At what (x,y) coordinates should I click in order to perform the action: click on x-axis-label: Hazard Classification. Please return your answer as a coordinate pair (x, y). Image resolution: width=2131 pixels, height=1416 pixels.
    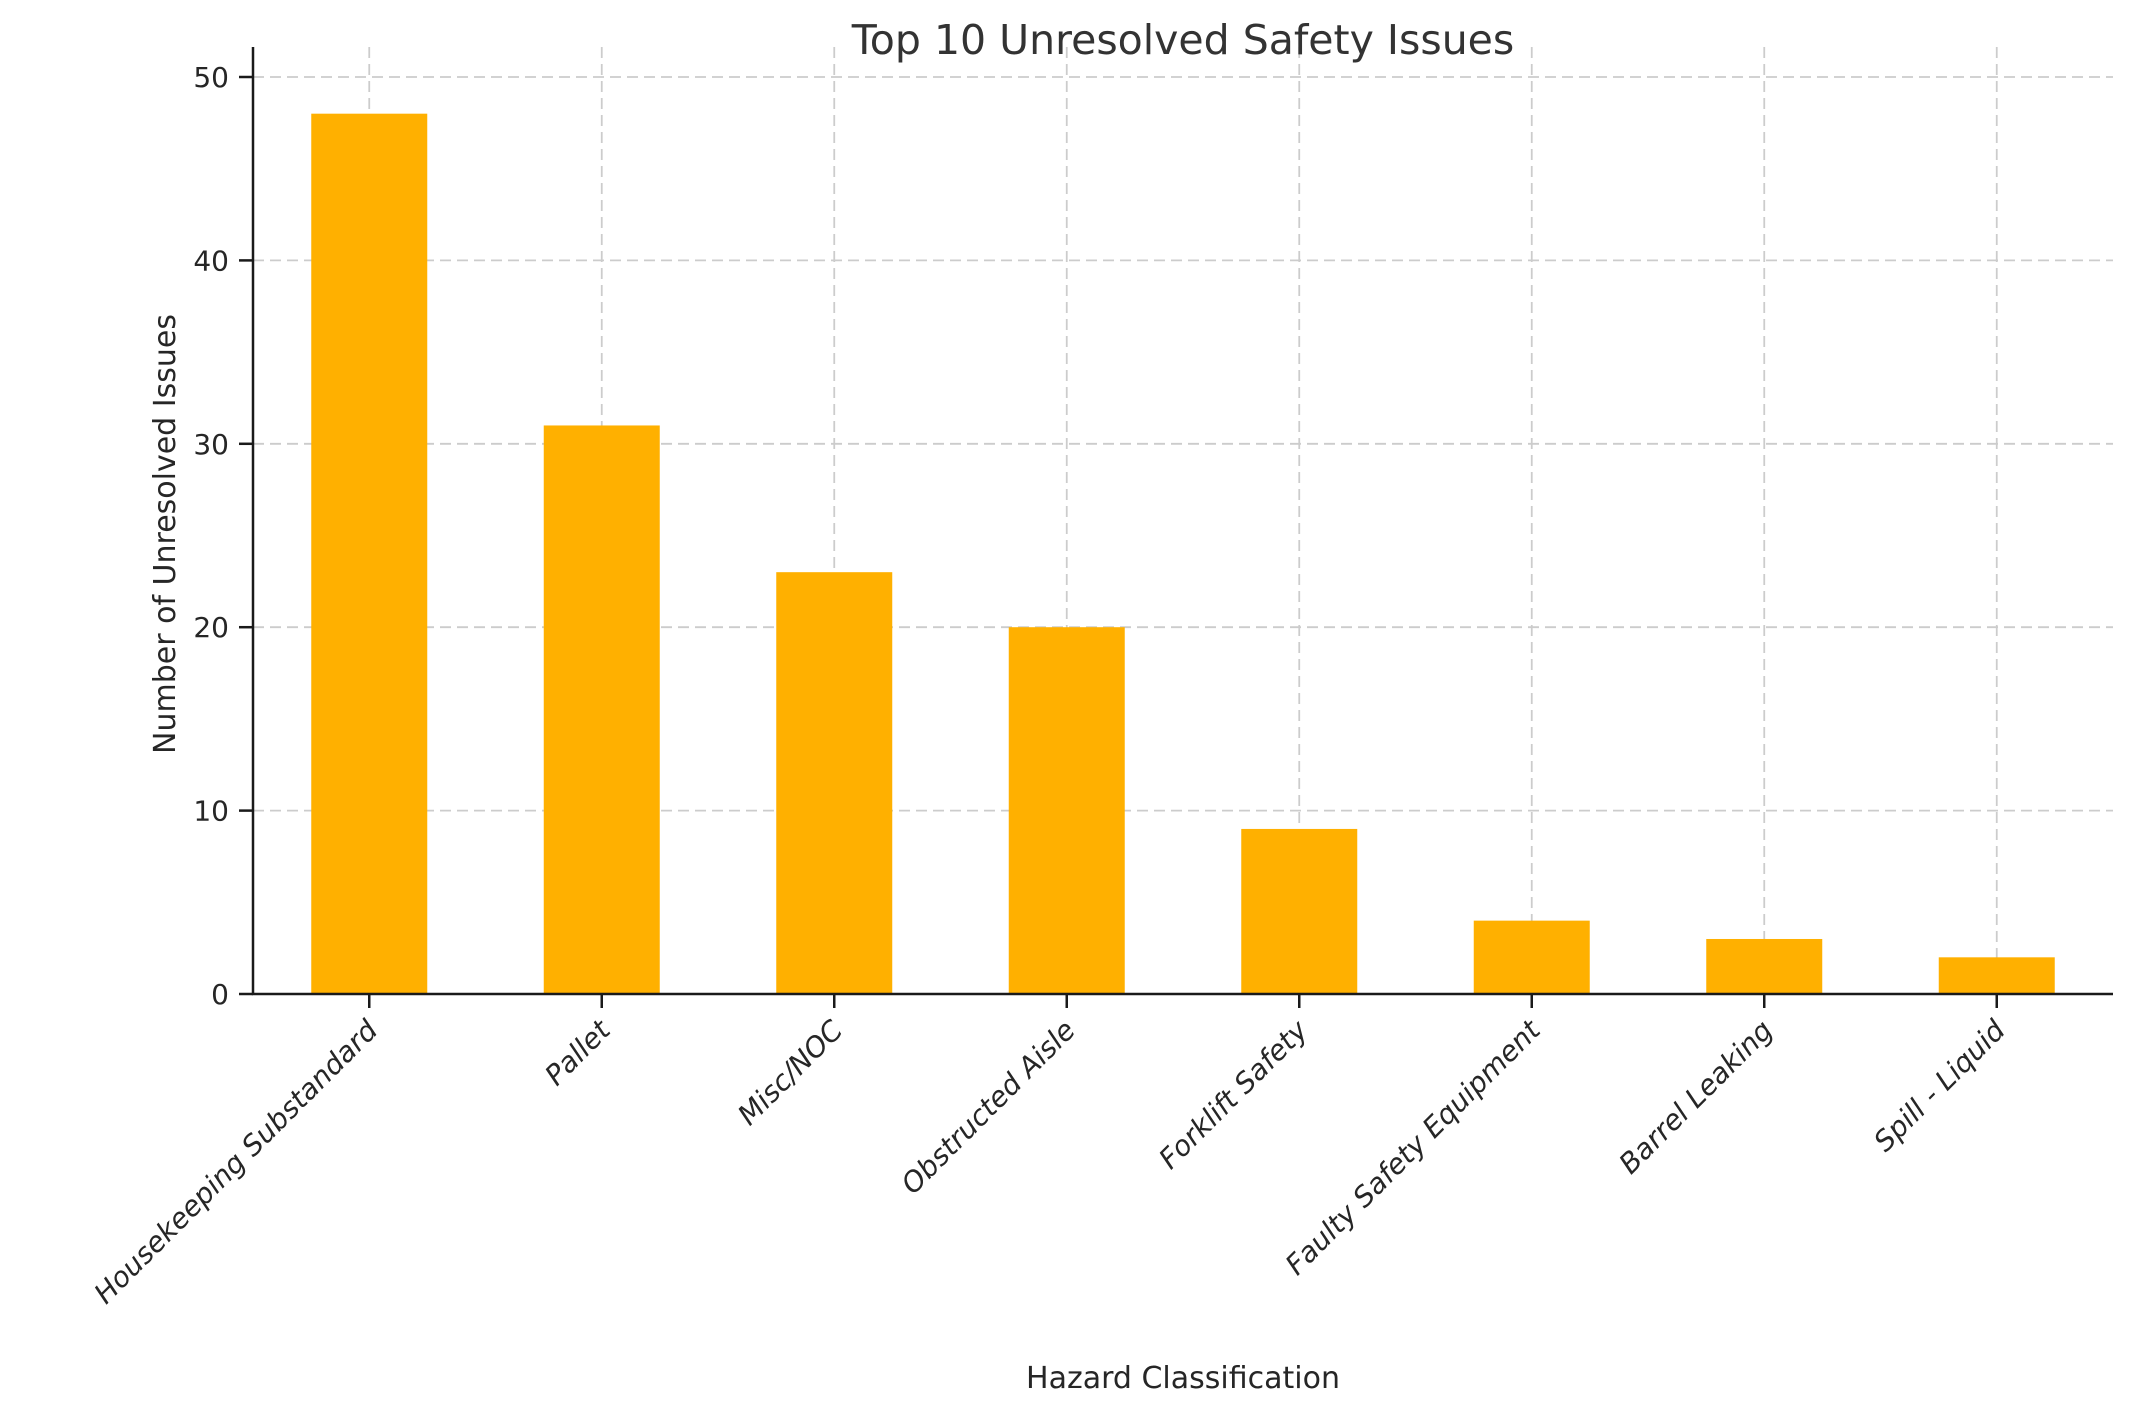
    Looking at the image, I should click on (1183, 1378).